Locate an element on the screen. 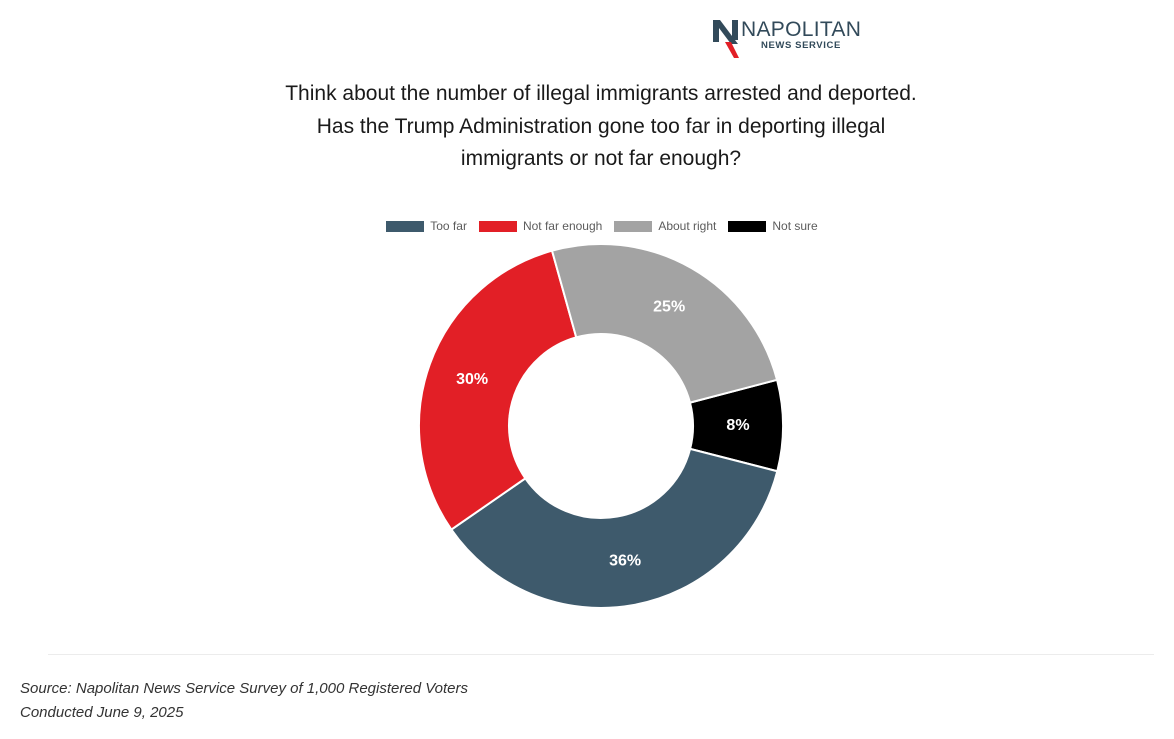 This screenshot has width=1174, height=739. legend-item-not-sure: Not sure is located at coordinates (773, 226).